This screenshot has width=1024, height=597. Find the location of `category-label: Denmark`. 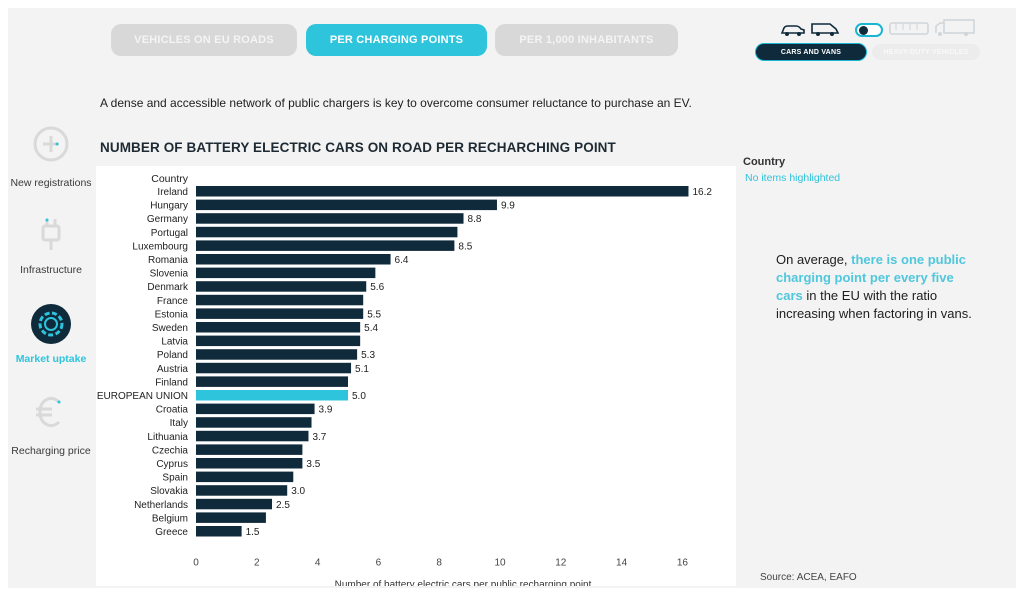

category-label: Denmark is located at coordinates (168, 287).